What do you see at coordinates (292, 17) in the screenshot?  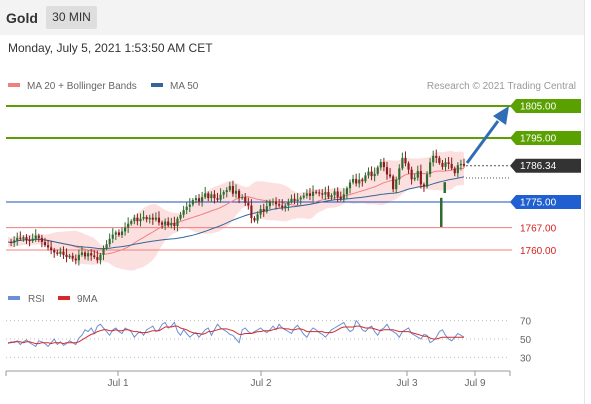 I see `header-bar: Gold 30 MIN` at bounding box center [292, 17].